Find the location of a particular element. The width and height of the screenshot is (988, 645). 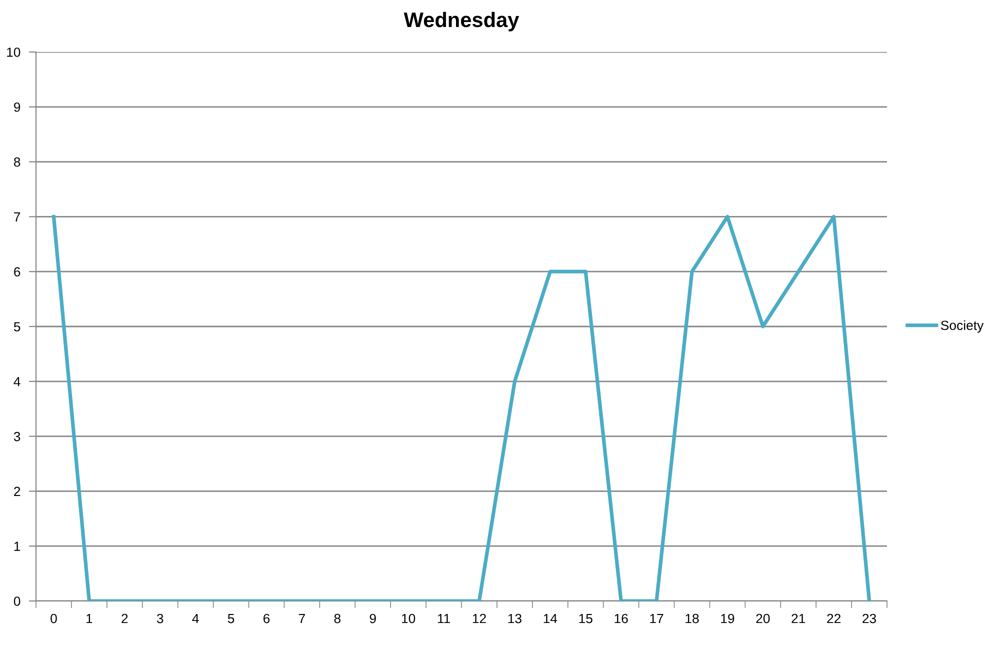

x-tick-label: 23 is located at coordinates (869, 619).